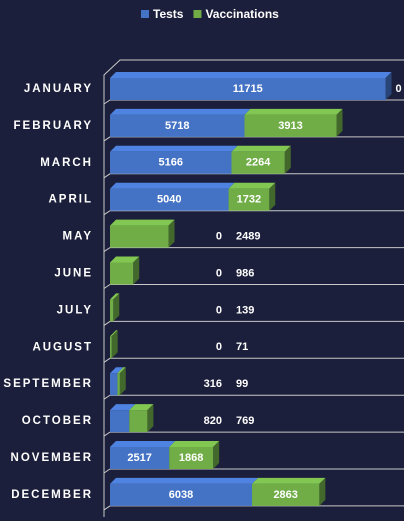 The image size is (404, 521). I want to click on value-label: 5718, so click(177, 126).